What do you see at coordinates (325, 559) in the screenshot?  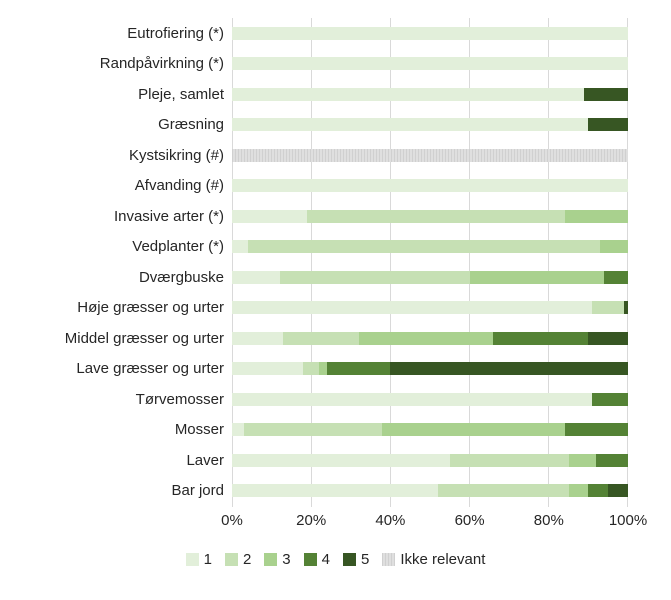 I see `legend-label: 4` at bounding box center [325, 559].